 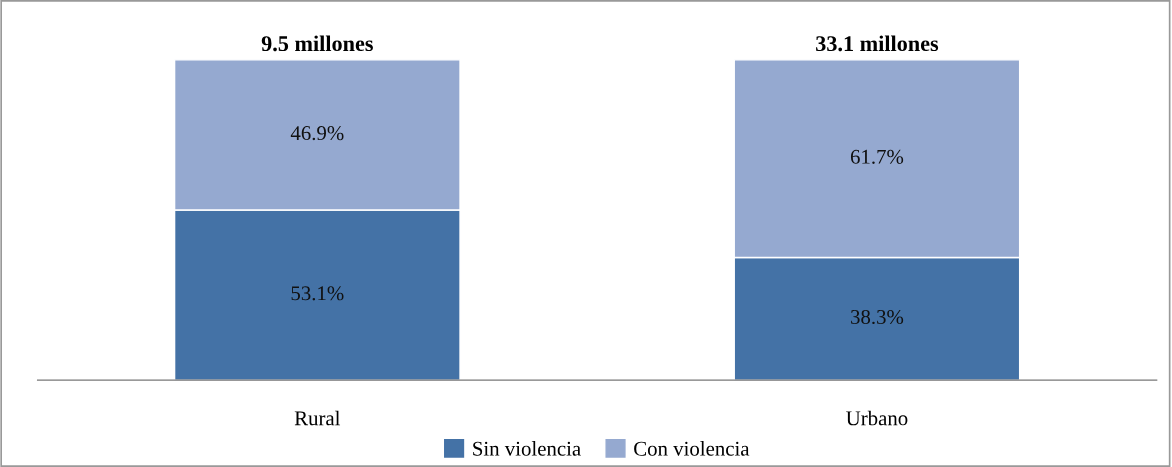 What do you see at coordinates (877, 418) in the screenshot?
I see `x-tick-label: Urbano` at bounding box center [877, 418].